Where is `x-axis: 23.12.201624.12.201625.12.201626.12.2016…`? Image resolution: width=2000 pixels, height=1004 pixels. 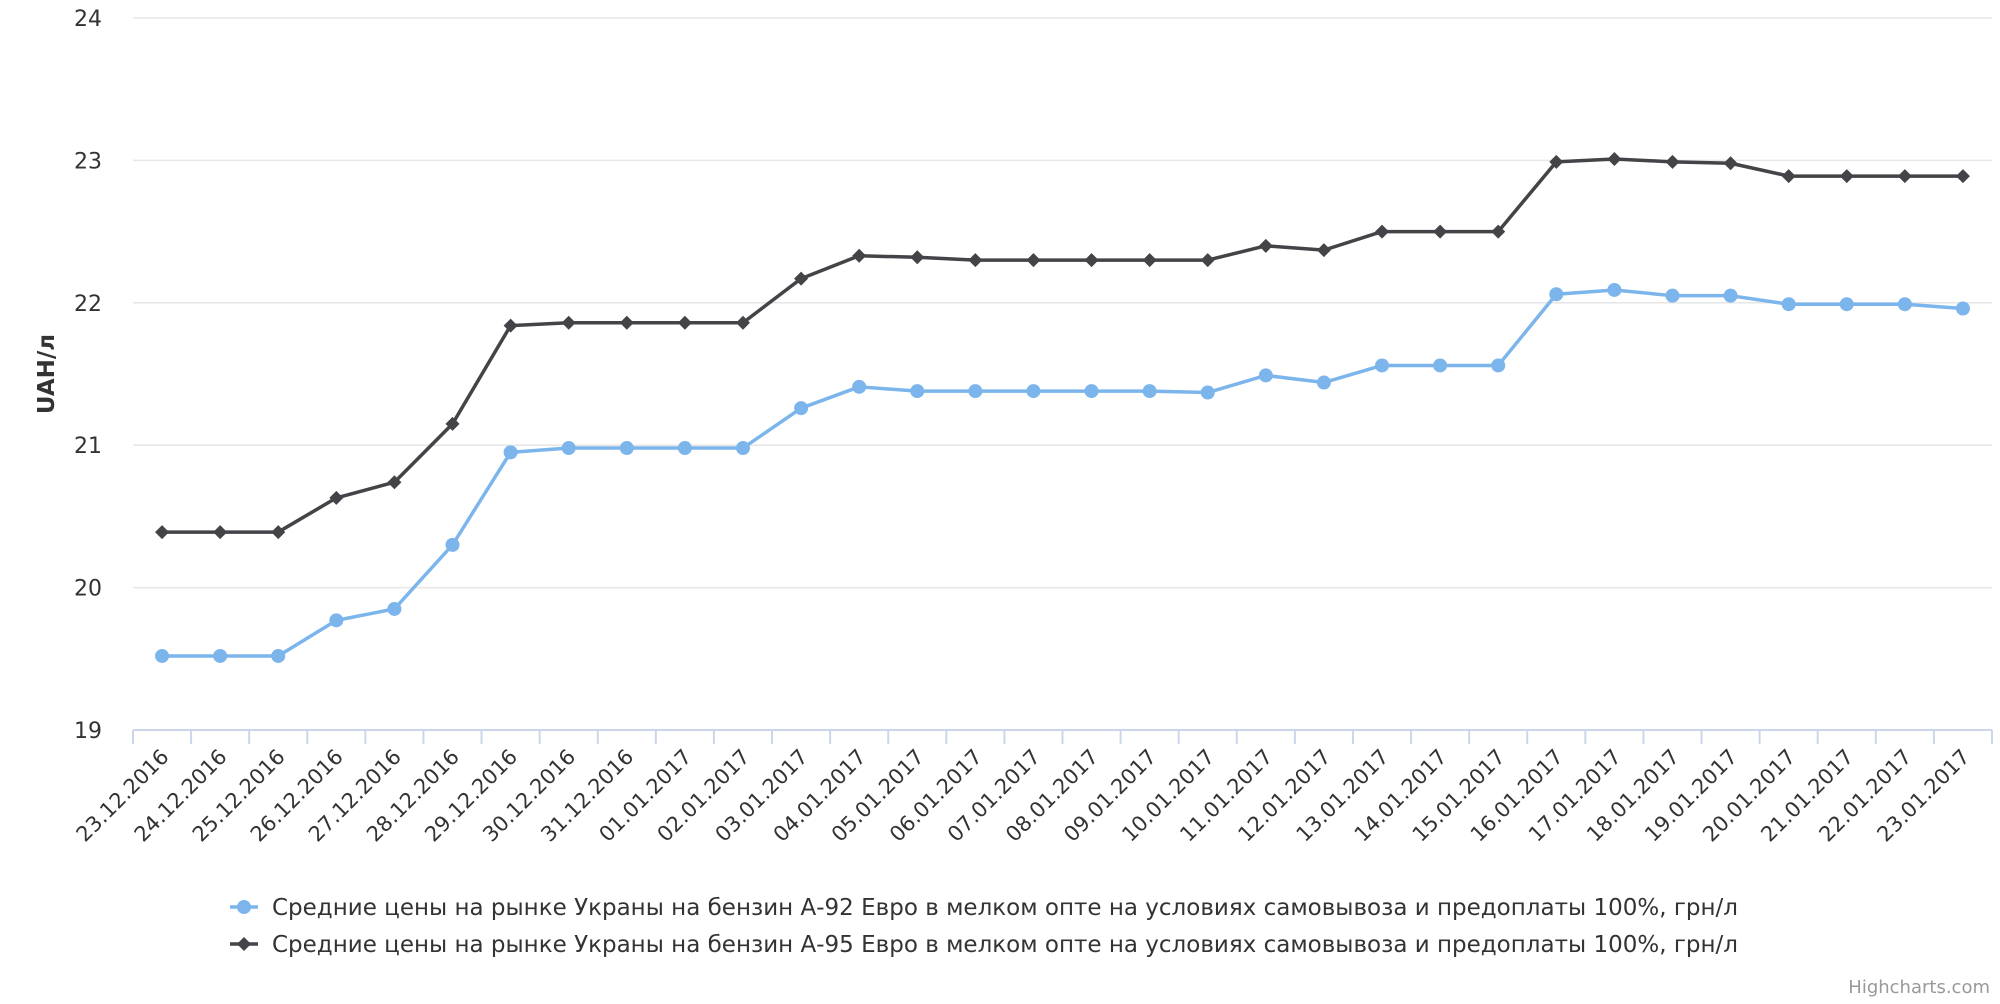
x-axis: 23.12.201624.12.201625.12.201626.12.2016… is located at coordinates (1032, 788).